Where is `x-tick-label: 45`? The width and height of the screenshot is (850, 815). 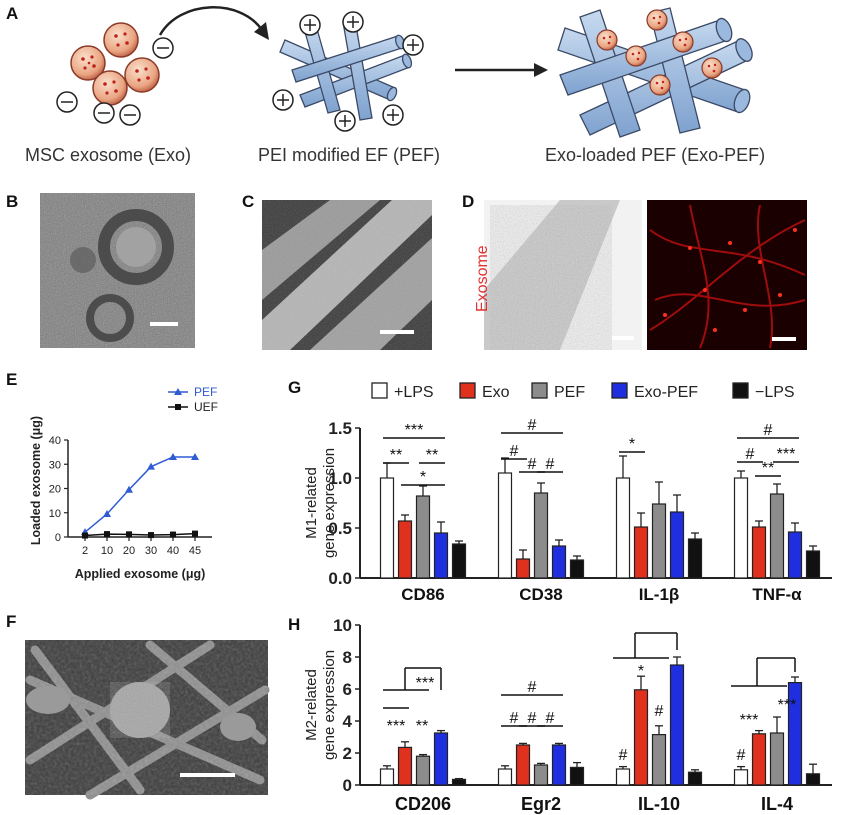 x-tick-label: 45 is located at coordinates (195, 551).